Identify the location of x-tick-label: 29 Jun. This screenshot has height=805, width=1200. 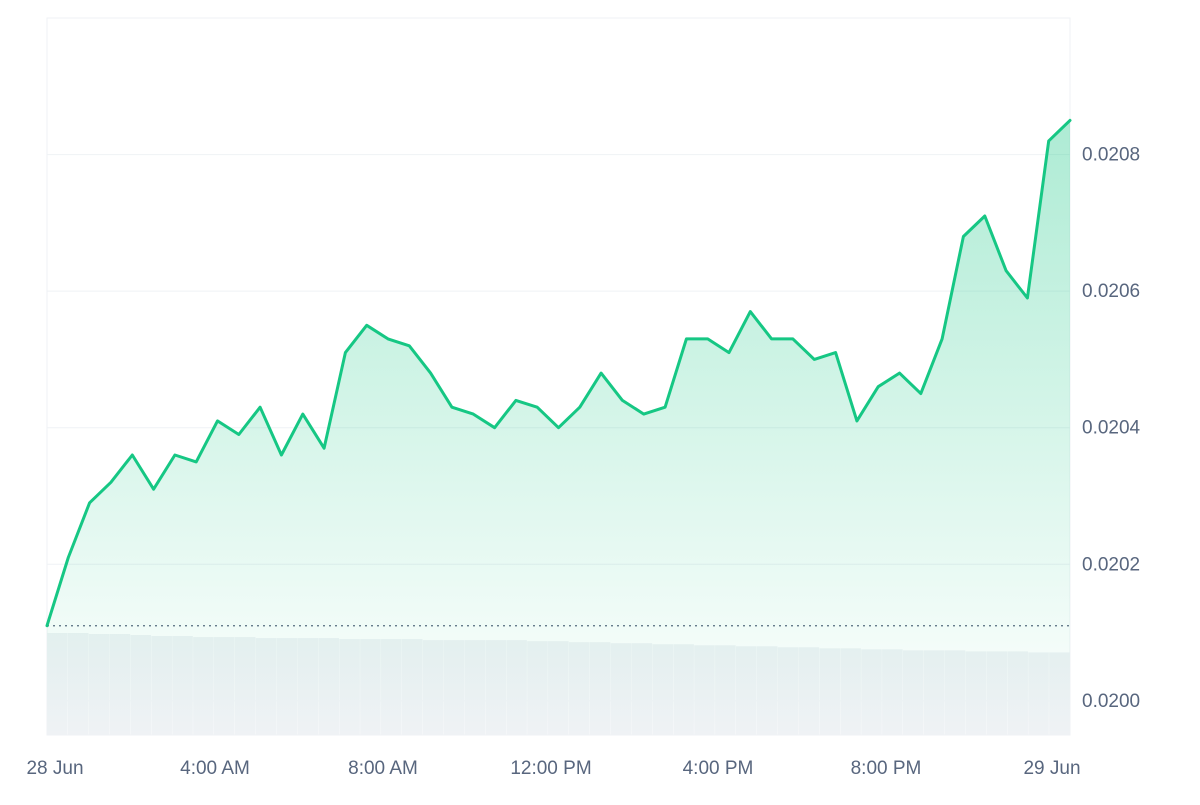
(1051, 768).